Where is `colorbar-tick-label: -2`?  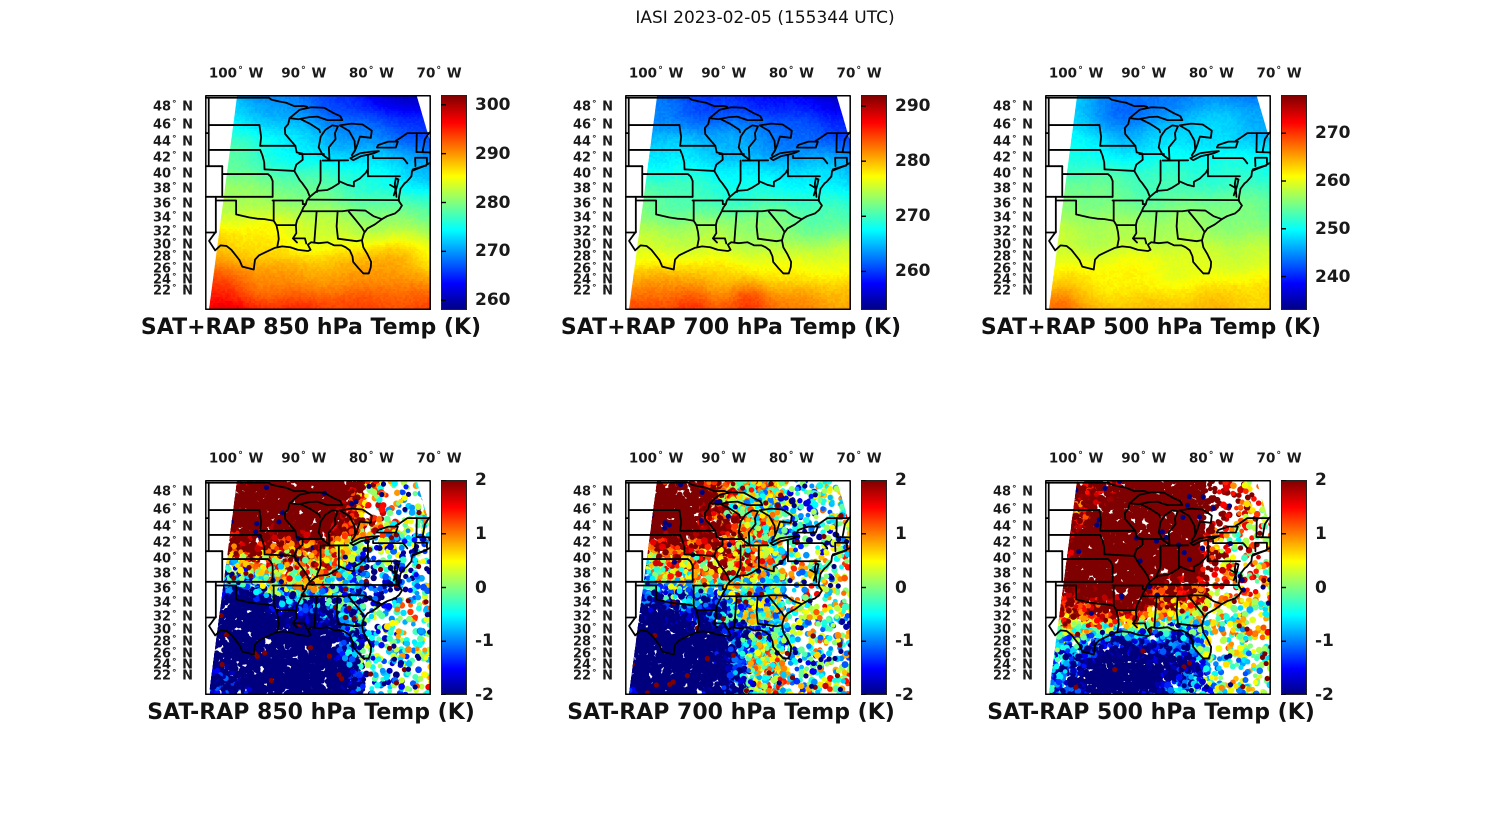 colorbar-tick-label: -2 is located at coordinates (1324, 695).